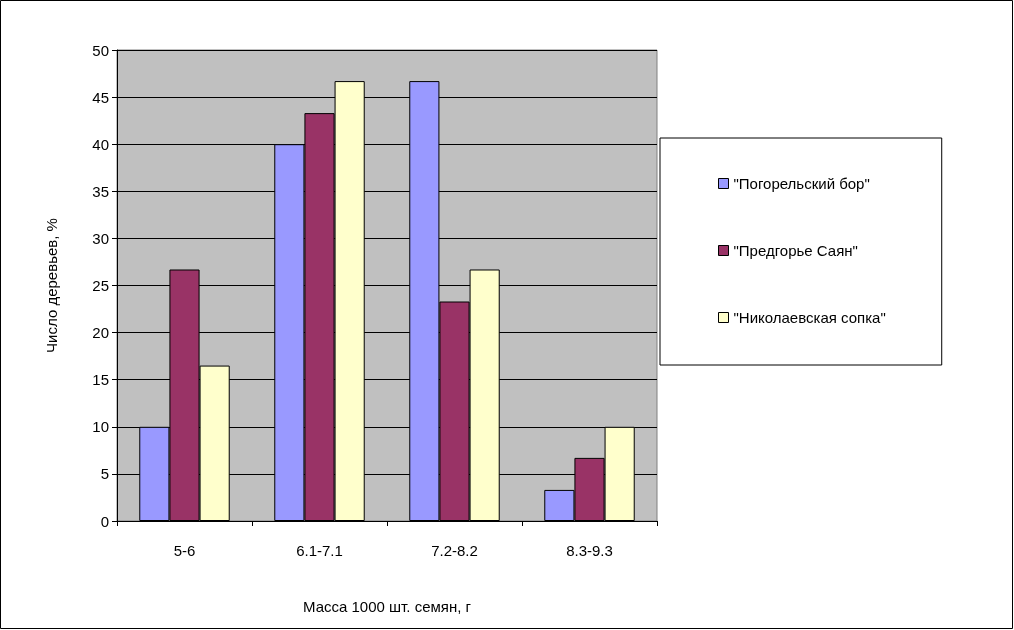  What do you see at coordinates (454, 550) in the screenshot?
I see `x-tick-label: 7.2-8.2` at bounding box center [454, 550].